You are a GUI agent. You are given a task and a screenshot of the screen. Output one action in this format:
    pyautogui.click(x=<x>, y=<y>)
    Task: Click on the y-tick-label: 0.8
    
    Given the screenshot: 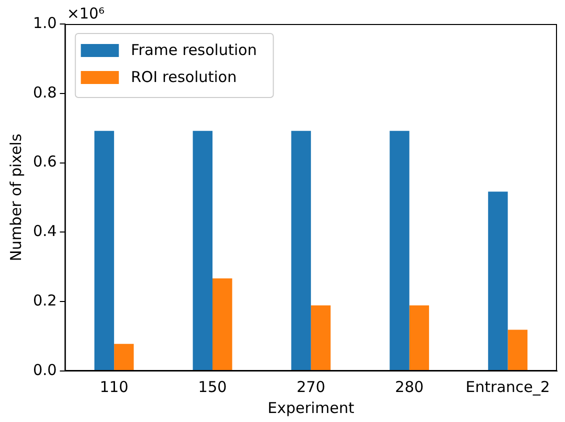 What is the action you would take?
    pyautogui.click(x=44, y=92)
    